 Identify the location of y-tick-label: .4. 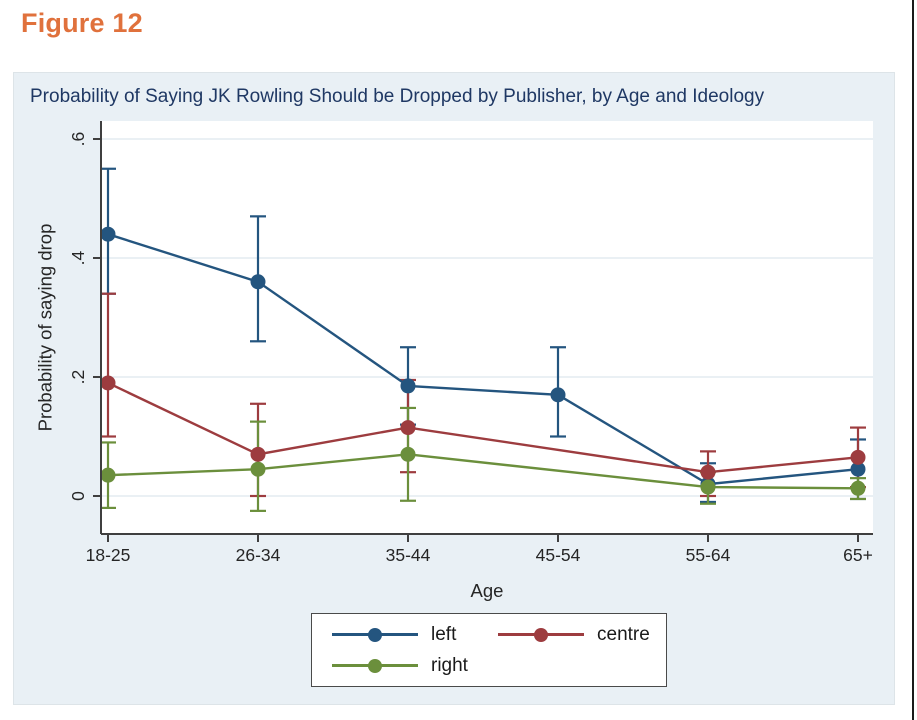
(78, 257).